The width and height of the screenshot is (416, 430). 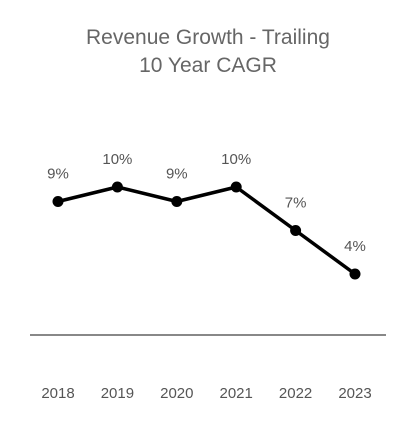 What do you see at coordinates (208, 37) in the screenshot?
I see `chart-title-line-1: Revenue Growth - Trailing` at bounding box center [208, 37].